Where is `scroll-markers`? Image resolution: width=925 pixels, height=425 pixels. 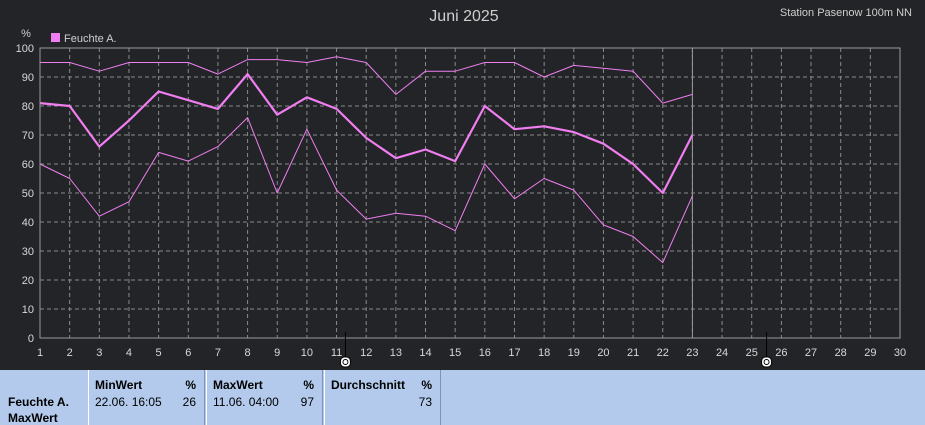 scroll-markers is located at coordinates (556, 350).